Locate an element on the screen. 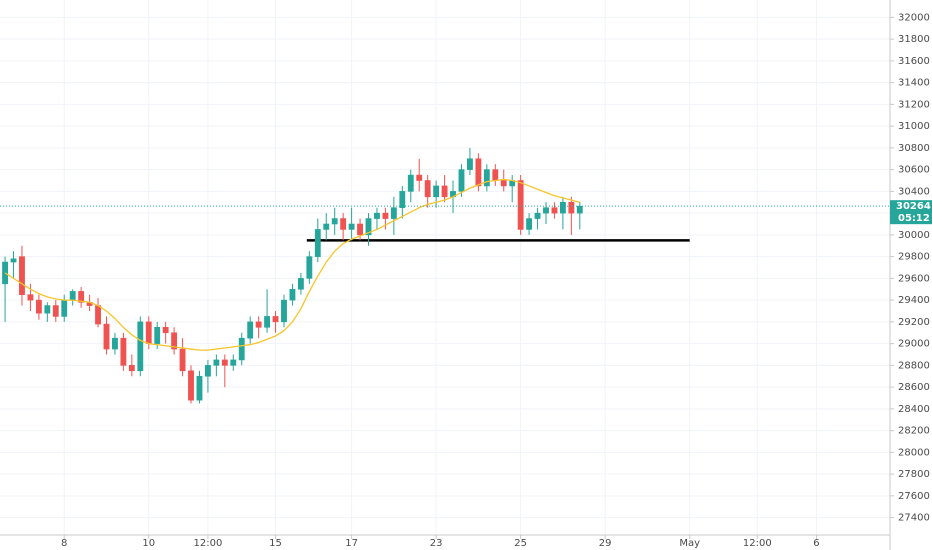 The image size is (932, 550). x-tick-label: 15 is located at coordinates (275, 543).